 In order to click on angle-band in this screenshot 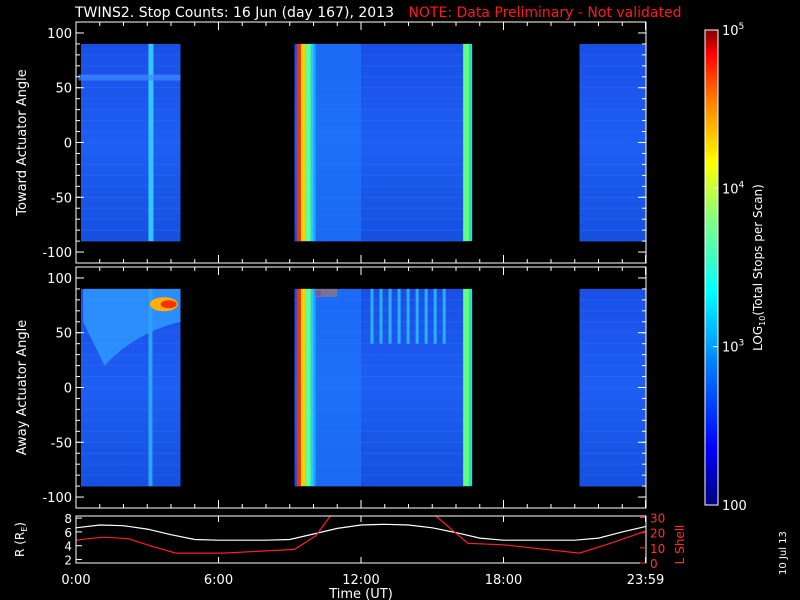, I will do `click(129, 77)`.